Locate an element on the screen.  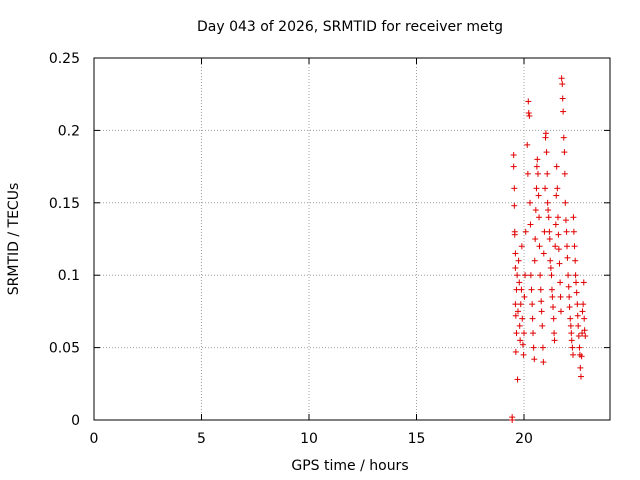
x-tick-label: 15 is located at coordinates (417, 439).